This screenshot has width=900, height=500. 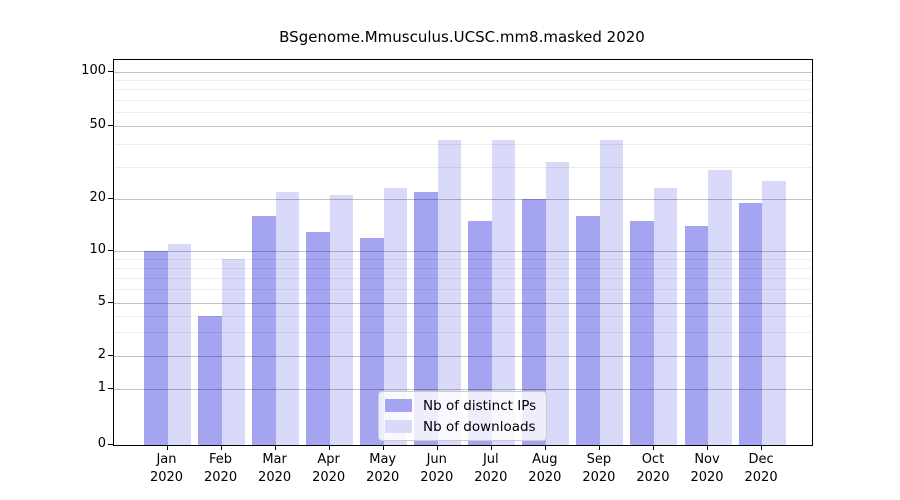 What do you see at coordinates (653, 448) in the screenshot?
I see `x-tick-mark-oct` at bounding box center [653, 448].